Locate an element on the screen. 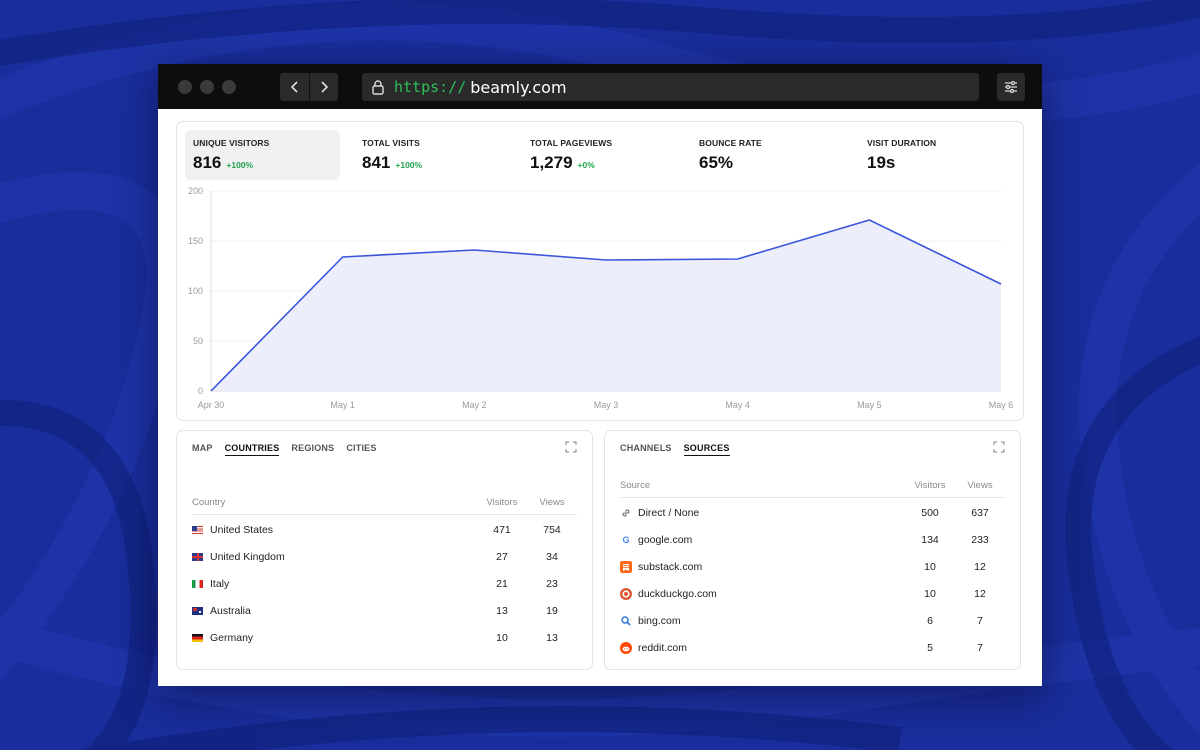  window-maximize-dot is located at coordinates (229, 87).